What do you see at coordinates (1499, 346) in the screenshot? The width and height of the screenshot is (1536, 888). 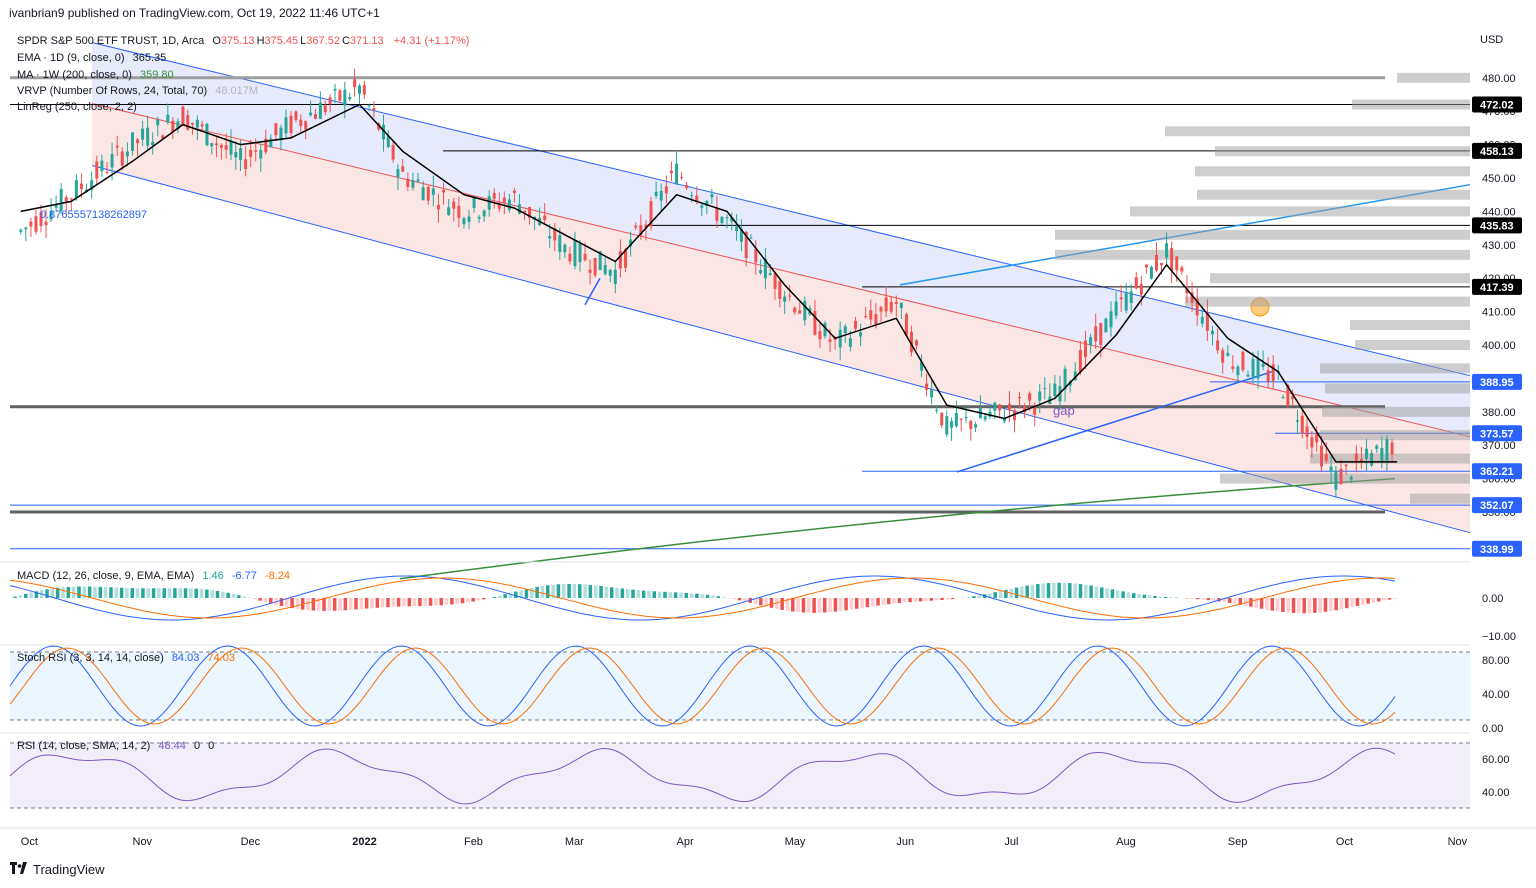 I see `price-tick: 400.00` at bounding box center [1499, 346].